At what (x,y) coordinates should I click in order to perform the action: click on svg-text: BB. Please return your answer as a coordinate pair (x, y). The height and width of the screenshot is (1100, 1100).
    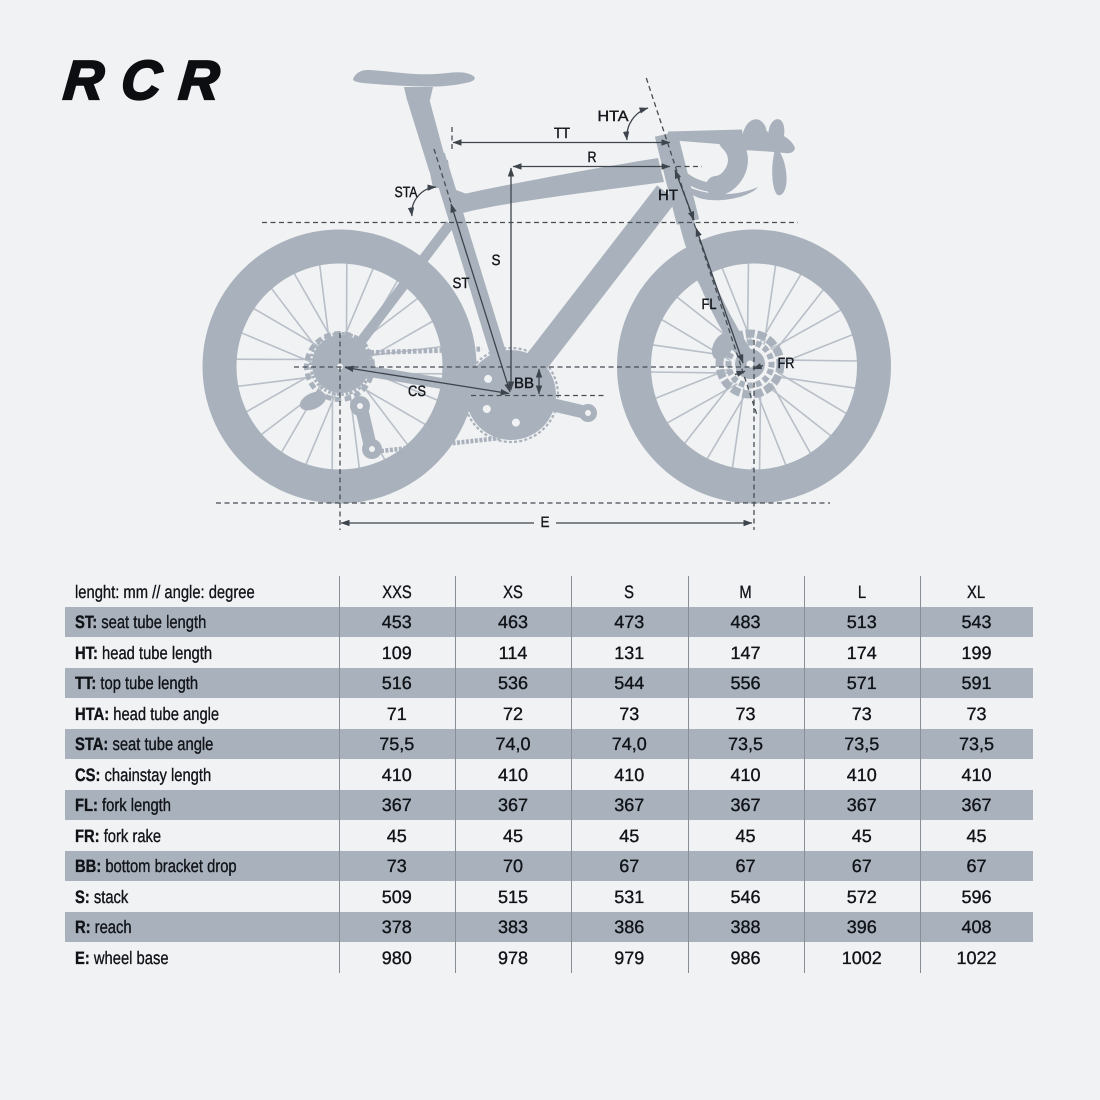
    Looking at the image, I should click on (524, 383).